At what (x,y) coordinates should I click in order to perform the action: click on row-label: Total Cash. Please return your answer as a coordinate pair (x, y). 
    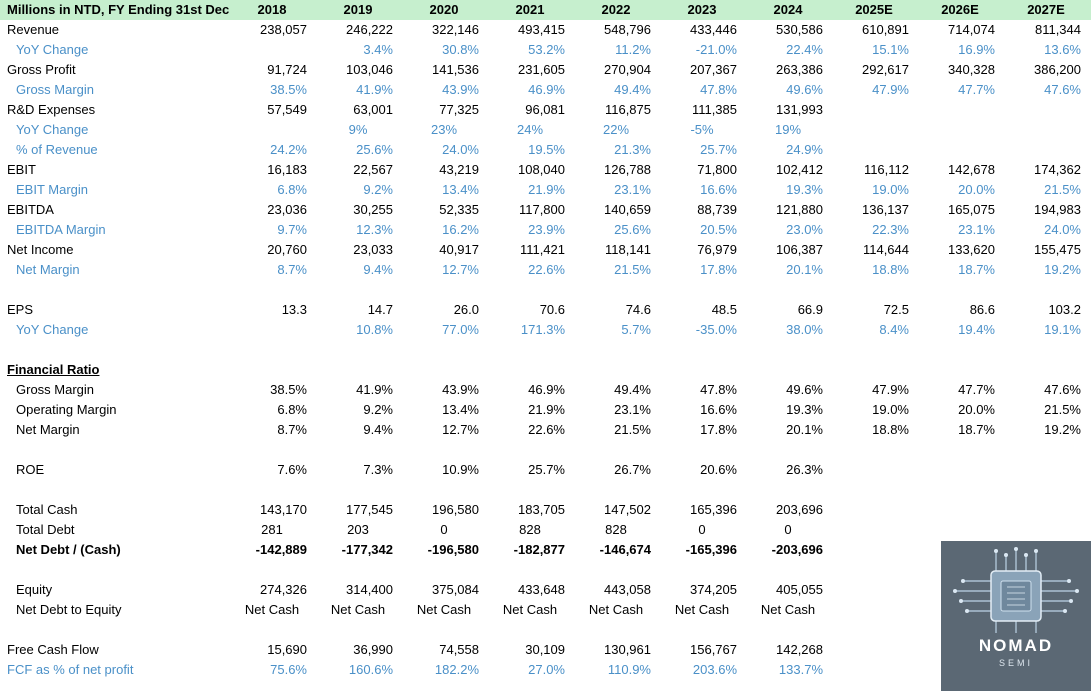
    Looking at the image, I should click on (47, 509).